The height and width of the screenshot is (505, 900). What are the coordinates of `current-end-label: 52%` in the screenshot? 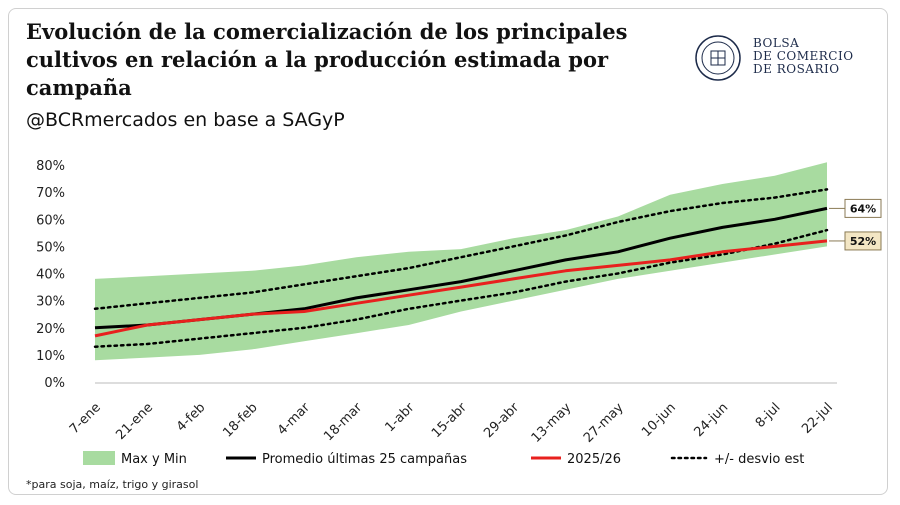 It's located at (863, 241).